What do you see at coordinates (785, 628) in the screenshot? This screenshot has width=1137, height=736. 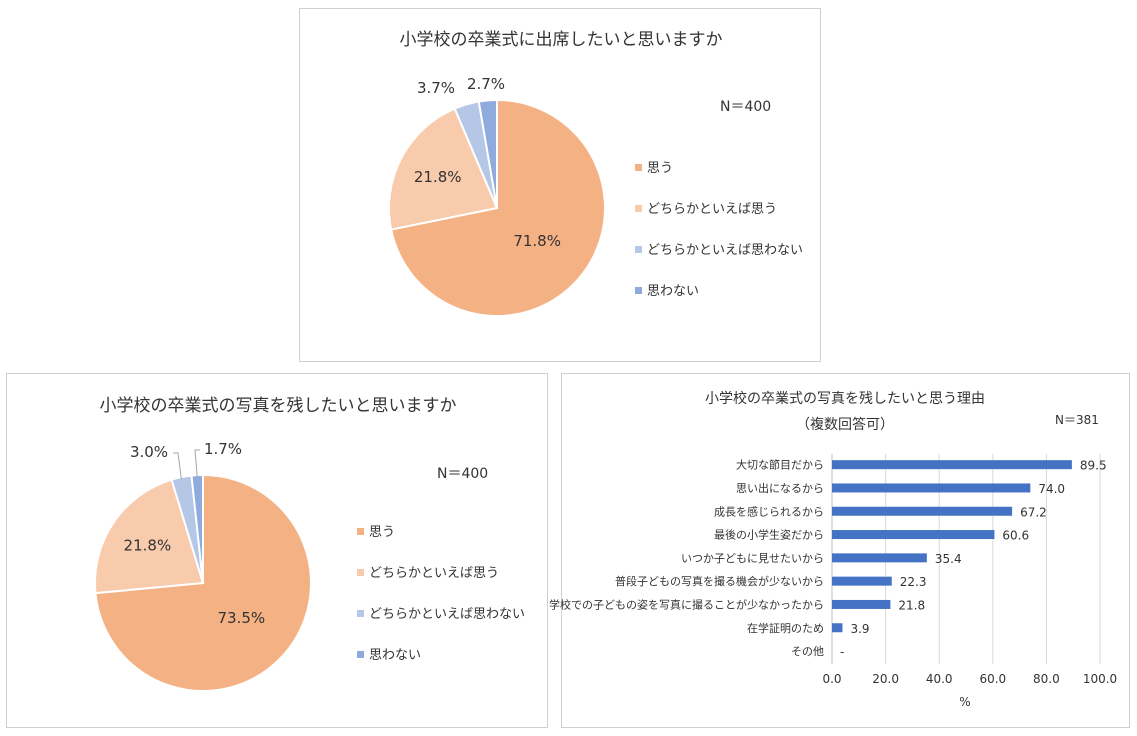 I see `category-label-8: 在学証明のため` at bounding box center [785, 628].